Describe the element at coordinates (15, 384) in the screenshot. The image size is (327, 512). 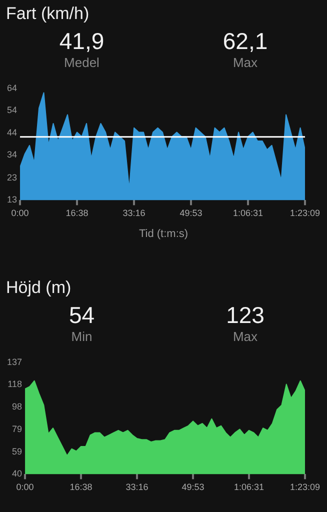
I see `y-tick-label: 118` at that location.